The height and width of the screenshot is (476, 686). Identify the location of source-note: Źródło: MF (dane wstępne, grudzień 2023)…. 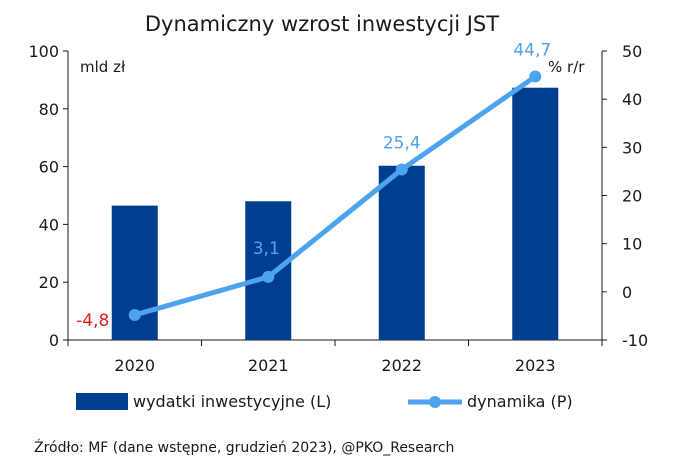
(244, 447).